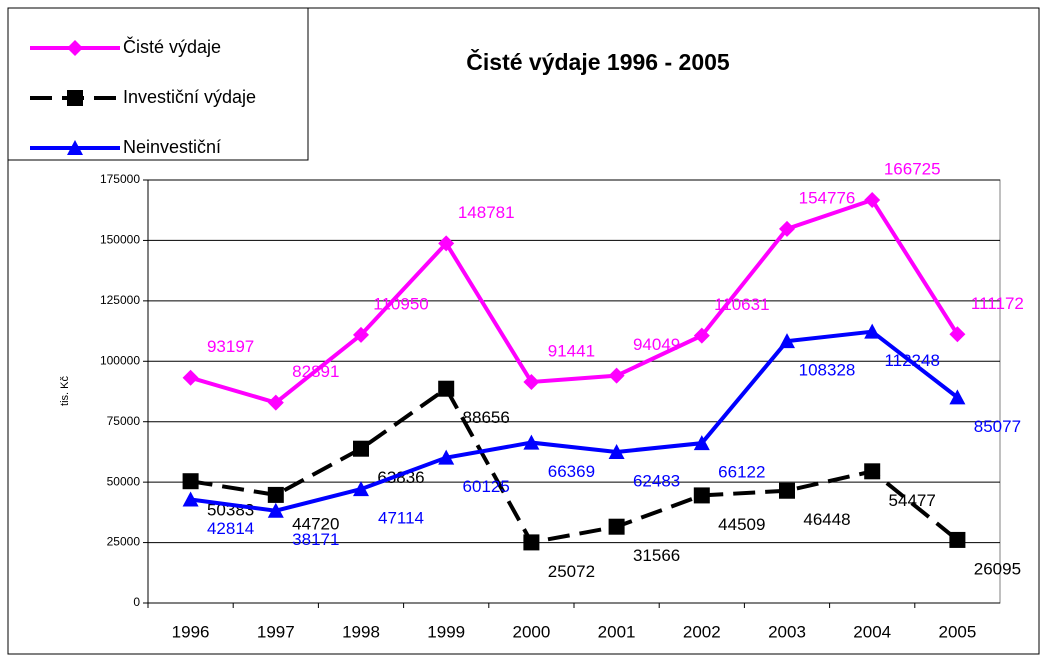 The image size is (1044, 662). What do you see at coordinates (741, 304) in the screenshot?
I see `data-label: 110631` at bounding box center [741, 304].